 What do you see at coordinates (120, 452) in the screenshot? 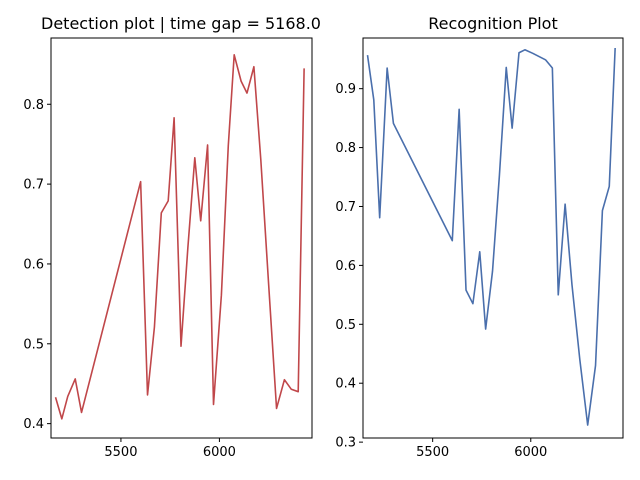
I see `detection-x-tick-label: 5500` at bounding box center [120, 452].